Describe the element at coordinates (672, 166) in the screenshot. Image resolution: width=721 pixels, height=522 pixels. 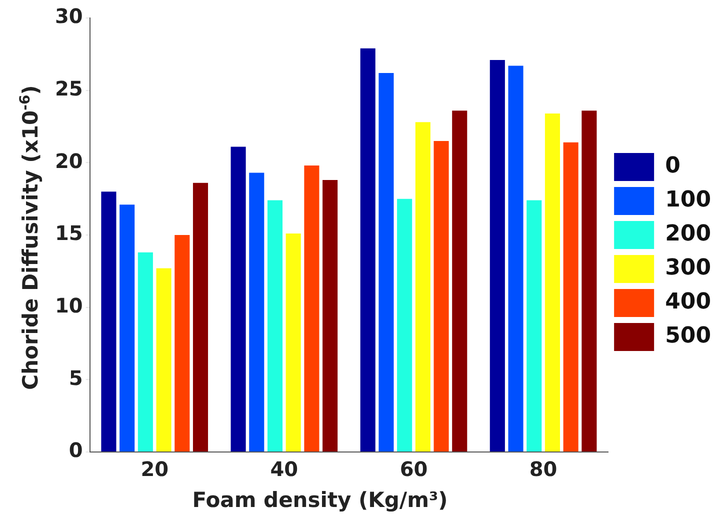
I see `legend-label: 0` at that location.